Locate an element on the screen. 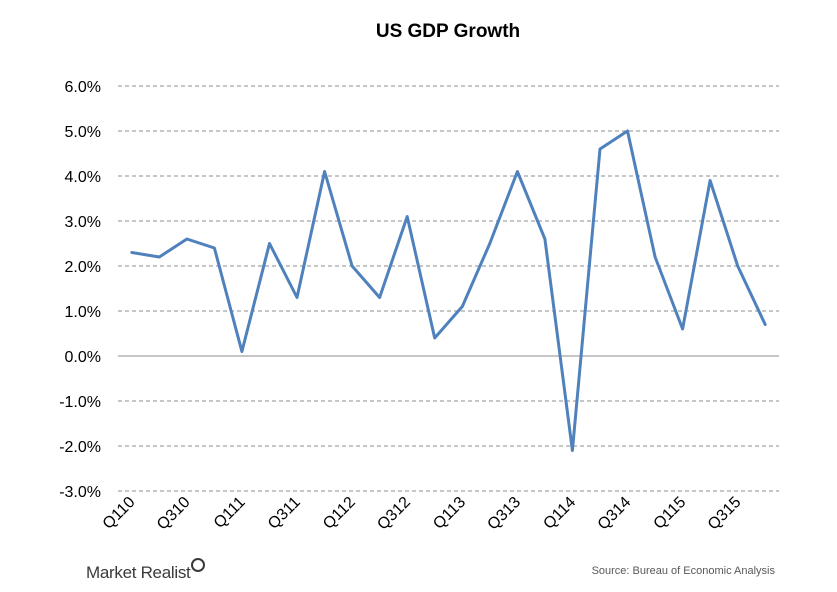 This screenshot has height=592, width=837. chart-title: US GDP Growth is located at coordinates (448, 31).